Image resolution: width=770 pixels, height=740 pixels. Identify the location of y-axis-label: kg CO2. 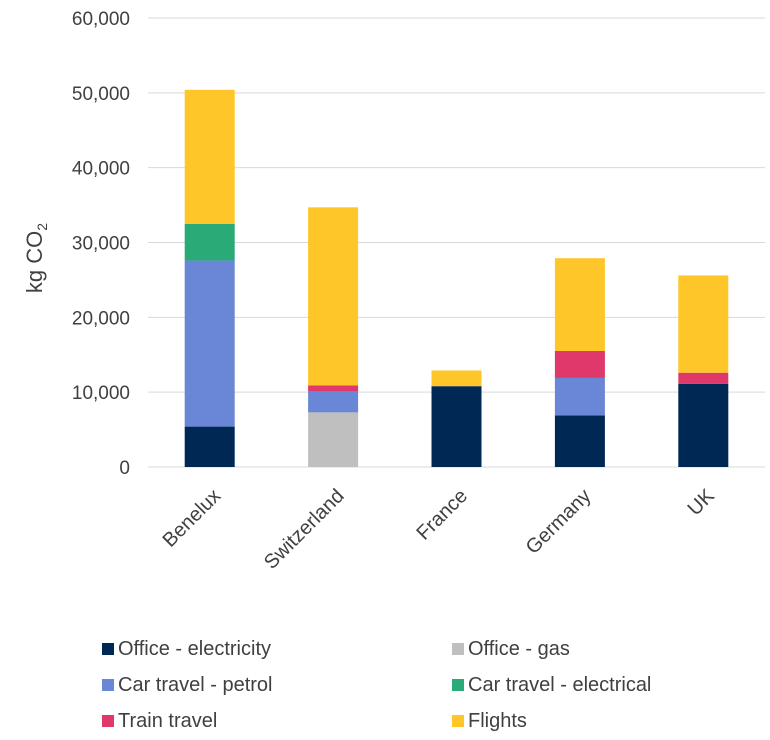
(36, 258).